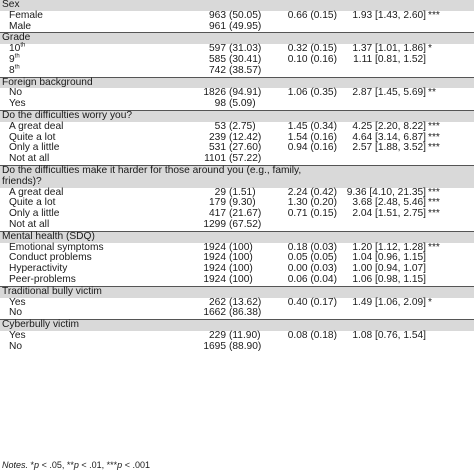 Image resolution: width=474 pixels, height=474 pixels. What do you see at coordinates (29, 225) in the screenshot?
I see `row-label: Not at all` at bounding box center [29, 225].